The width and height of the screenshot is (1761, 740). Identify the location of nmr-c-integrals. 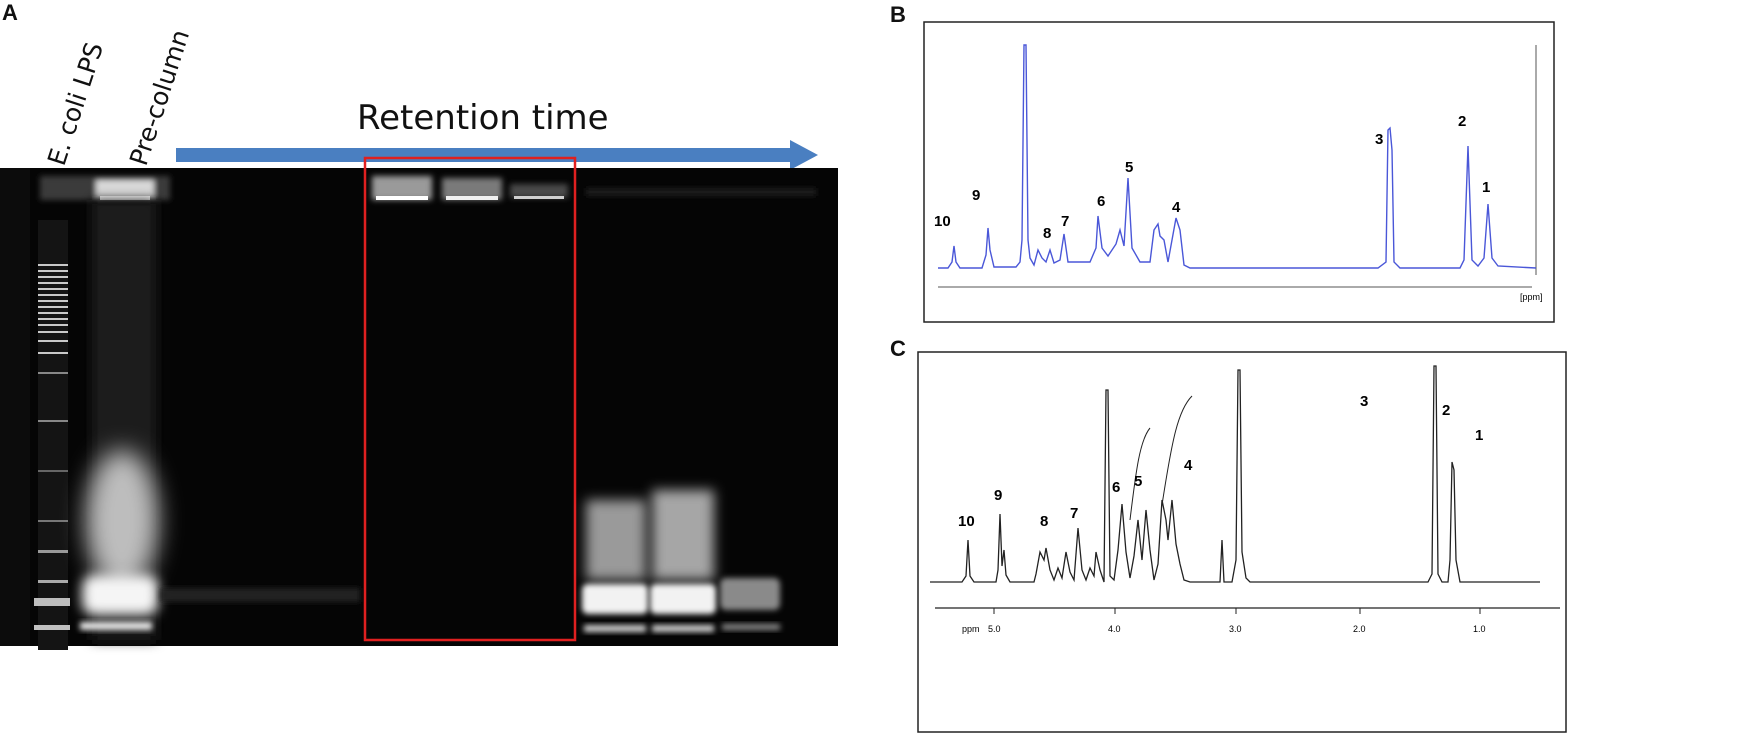
(1161, 458).